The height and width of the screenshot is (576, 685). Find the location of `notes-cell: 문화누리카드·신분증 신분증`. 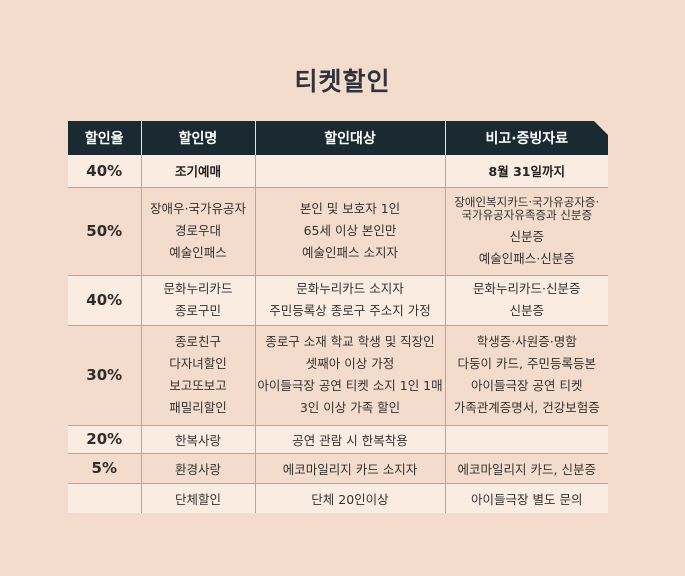

notes-cell: 문화누리카드·신분증 신분증 is located at coordinates (526, 300).